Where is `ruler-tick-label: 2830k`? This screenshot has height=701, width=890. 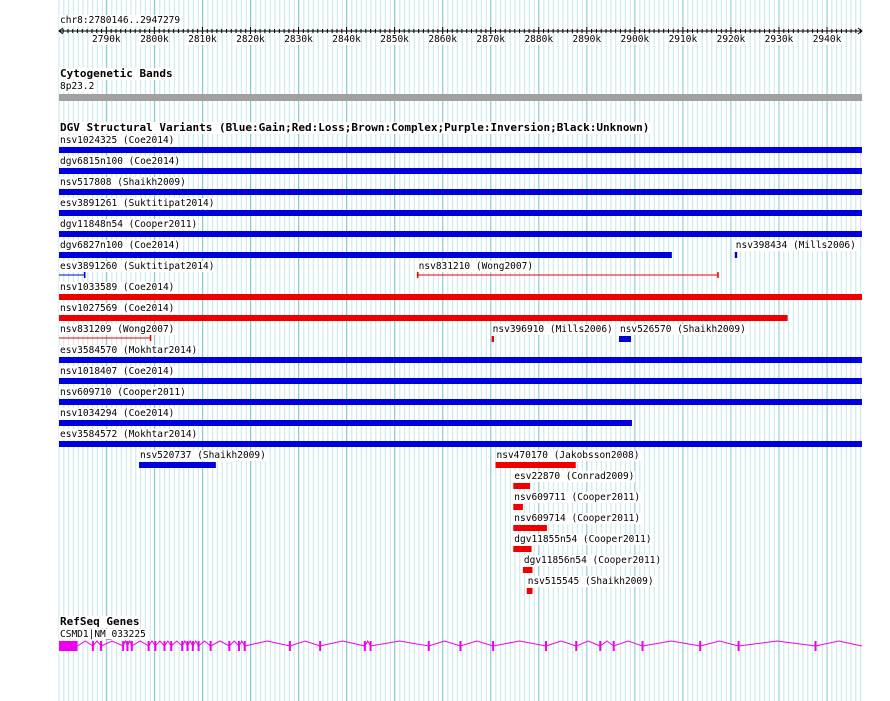 ruler-tick-label: 2830k is located at coordinates (298, 39).